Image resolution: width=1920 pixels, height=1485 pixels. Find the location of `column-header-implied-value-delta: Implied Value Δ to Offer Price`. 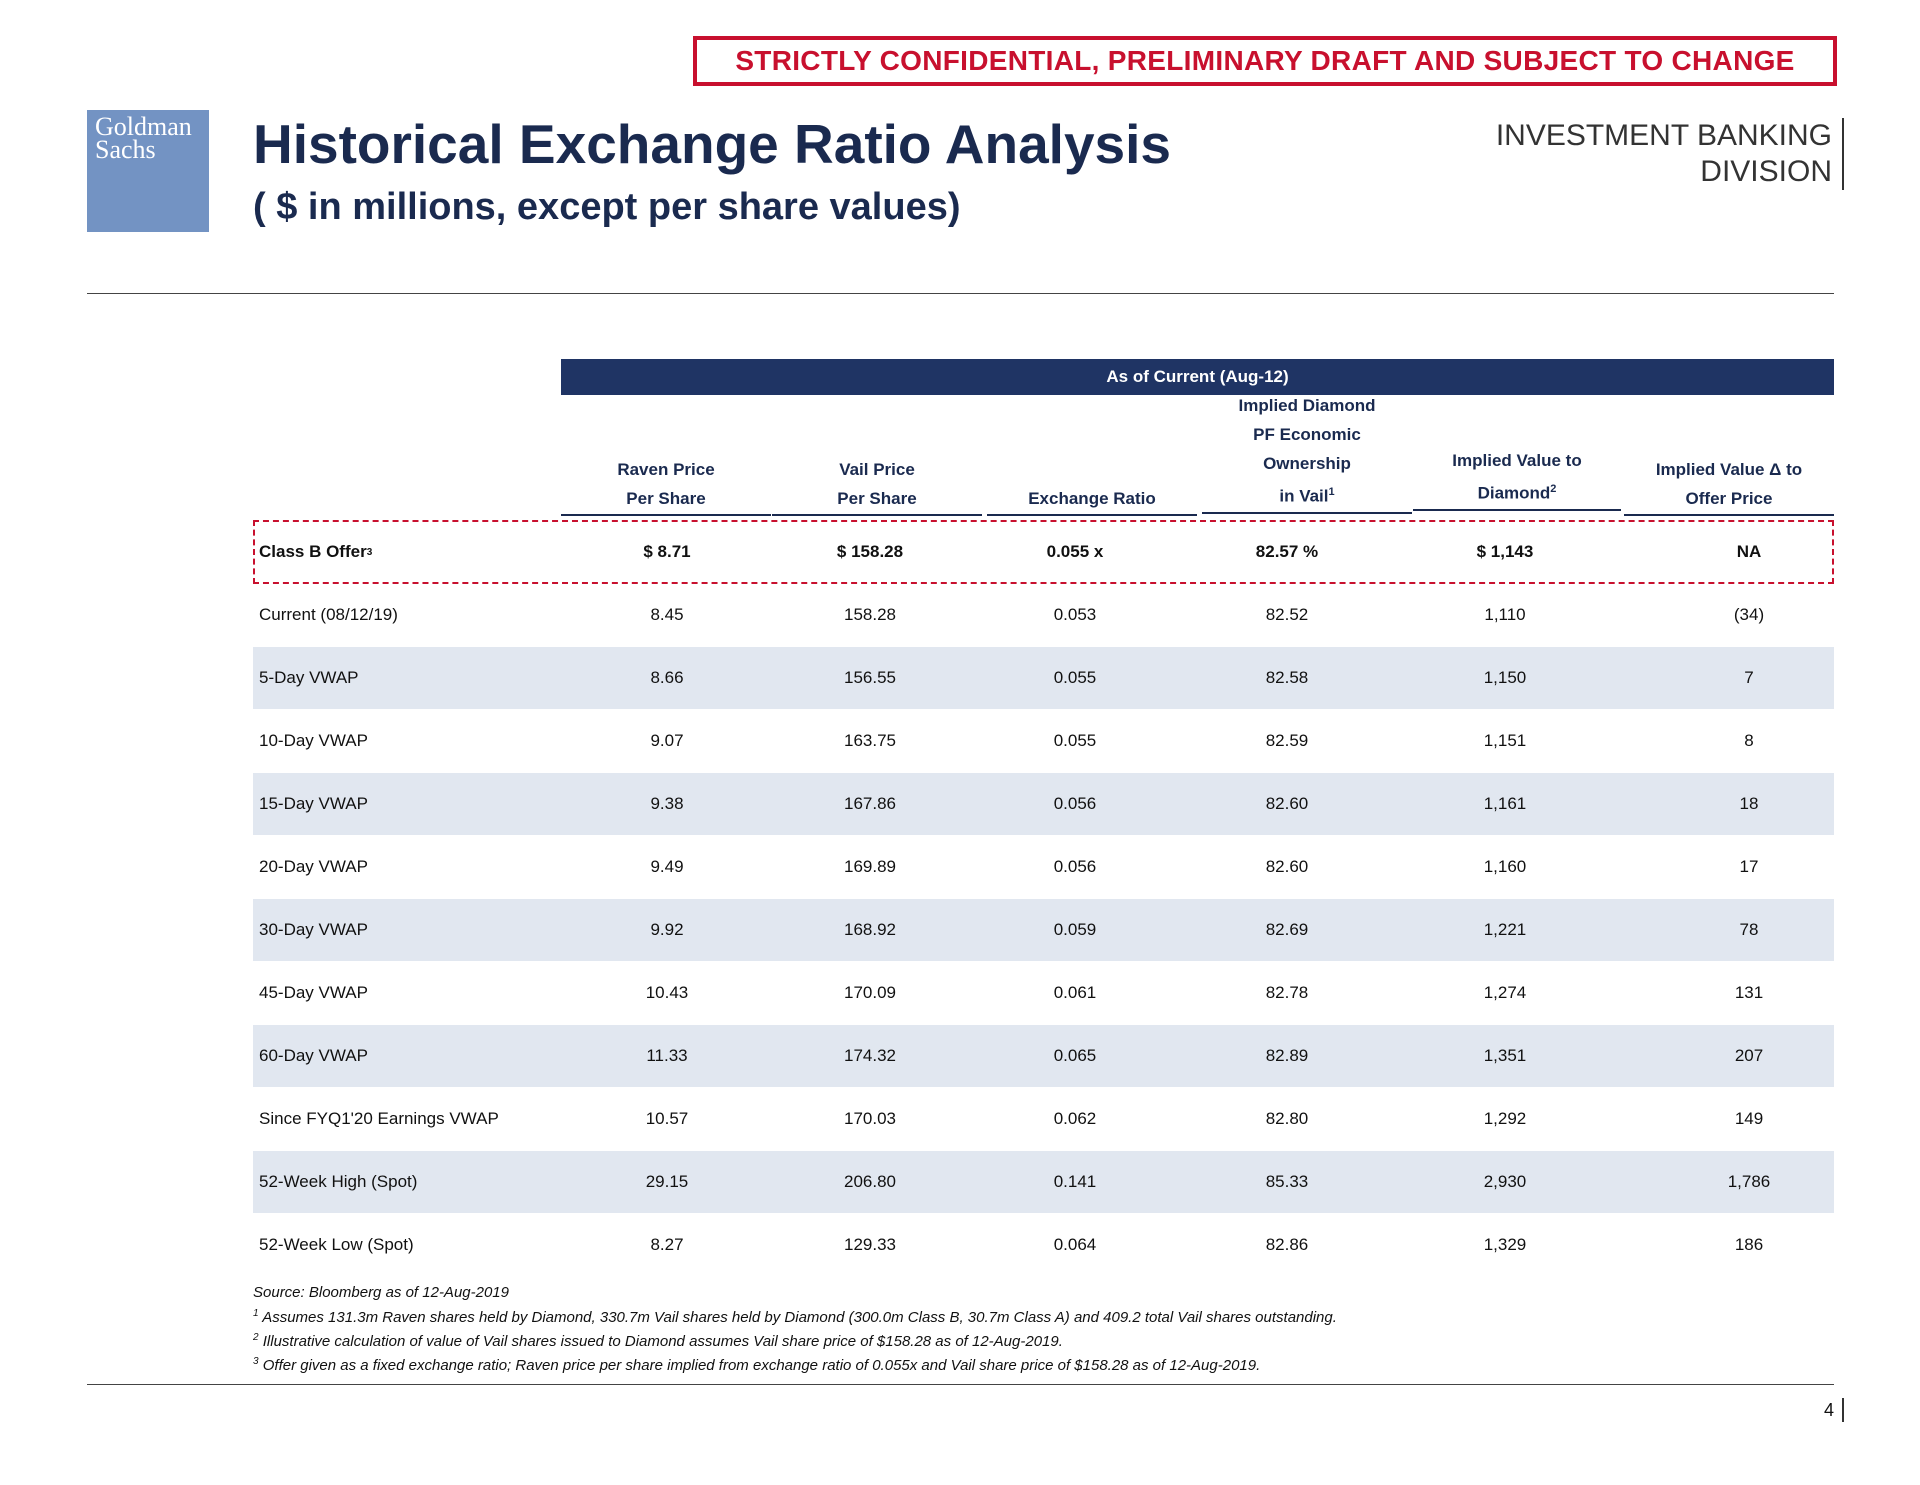

column-header-implied-value-delta: Implied Value Δ to Offer Price is located at coordinates (1729, 485).